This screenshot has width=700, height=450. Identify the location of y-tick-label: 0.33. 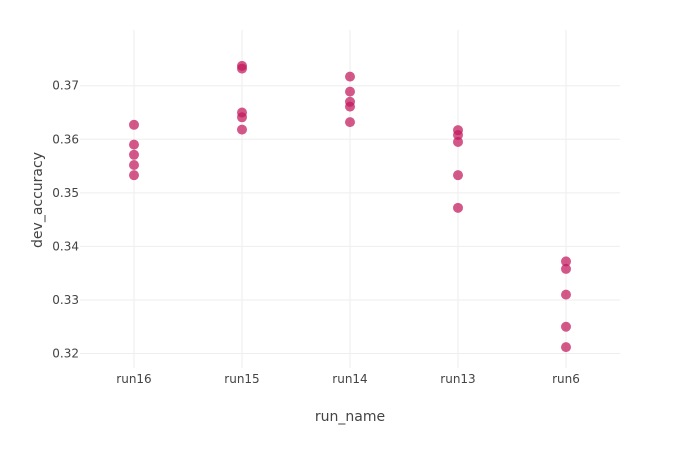
(65, 300).